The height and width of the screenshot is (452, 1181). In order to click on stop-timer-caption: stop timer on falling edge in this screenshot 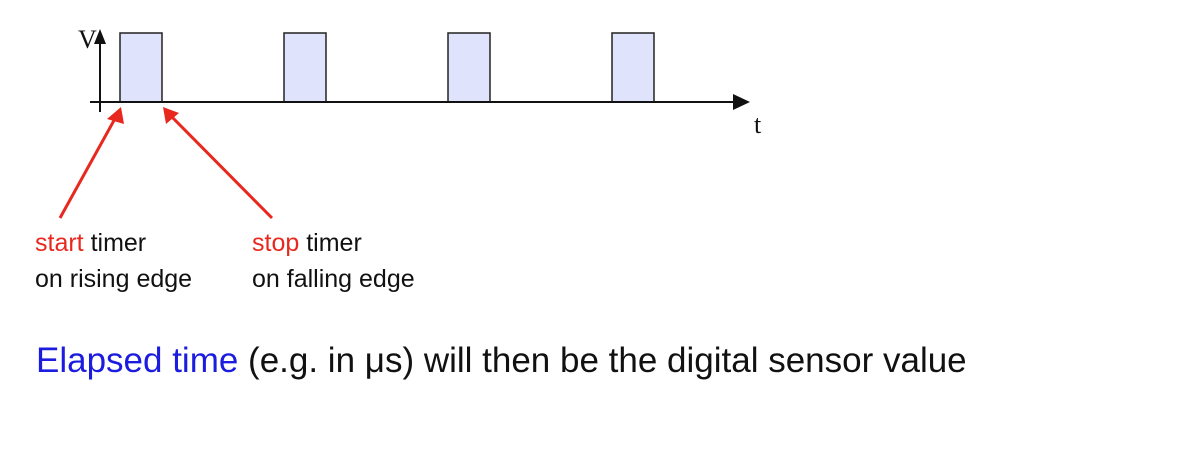, I will do `click(333, 261)`.